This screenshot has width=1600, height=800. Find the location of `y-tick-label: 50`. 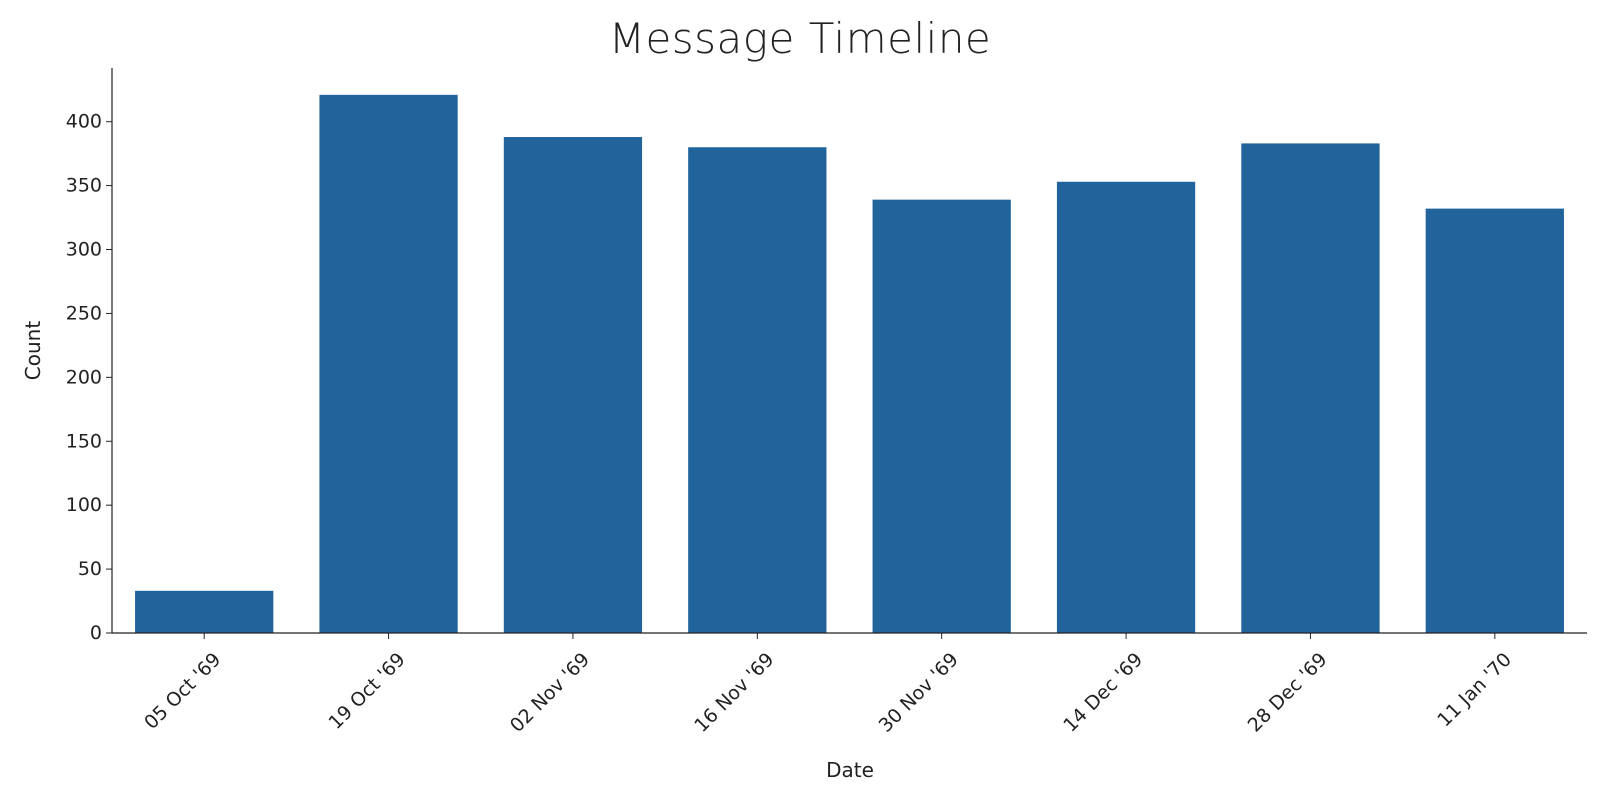

y-tick-label: 50 is located at coordinates (90, 569).